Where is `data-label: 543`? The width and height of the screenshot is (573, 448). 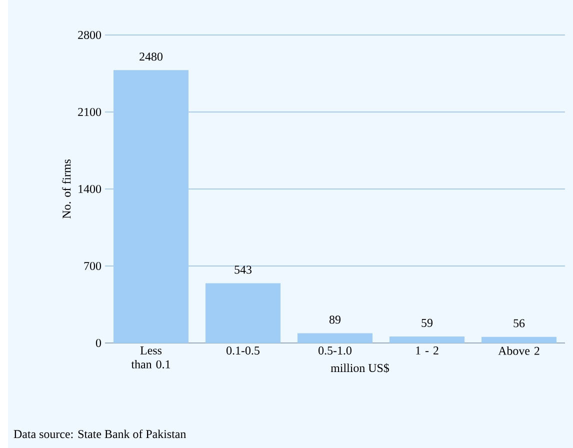 data-label: 543 is located at coordinates (243, 270).